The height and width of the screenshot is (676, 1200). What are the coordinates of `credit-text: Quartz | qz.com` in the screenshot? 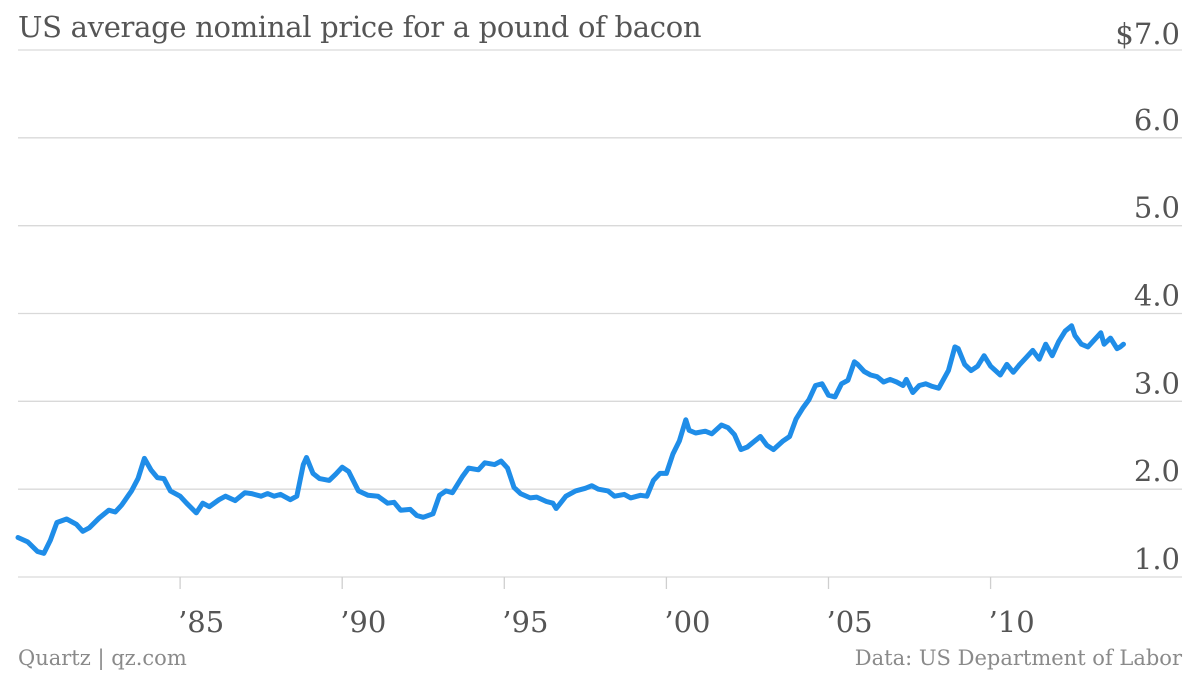 It's located at (102, 658).